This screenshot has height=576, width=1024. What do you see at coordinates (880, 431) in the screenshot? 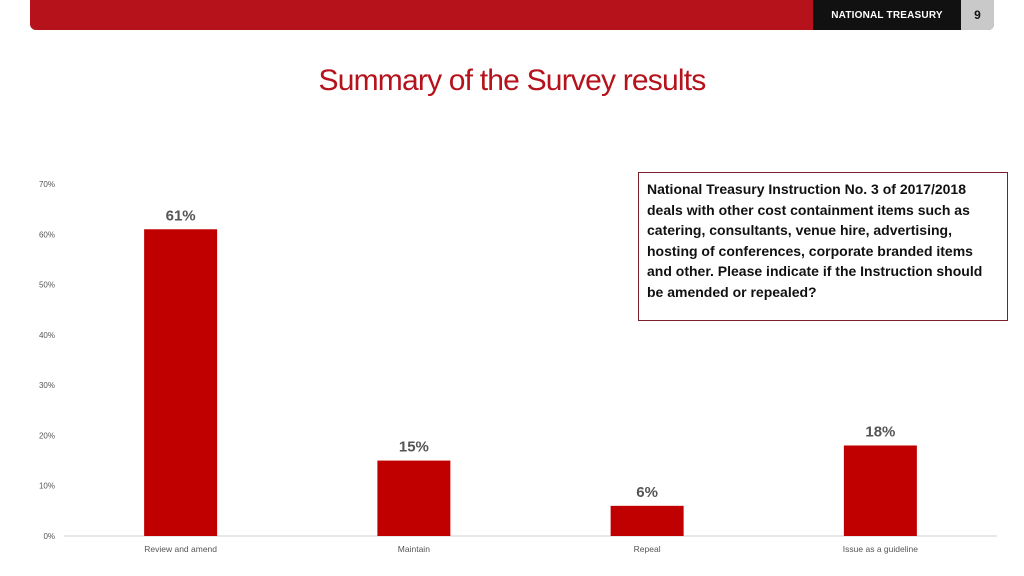
I see `data-label: 18%` at bounding box center [880, 431].